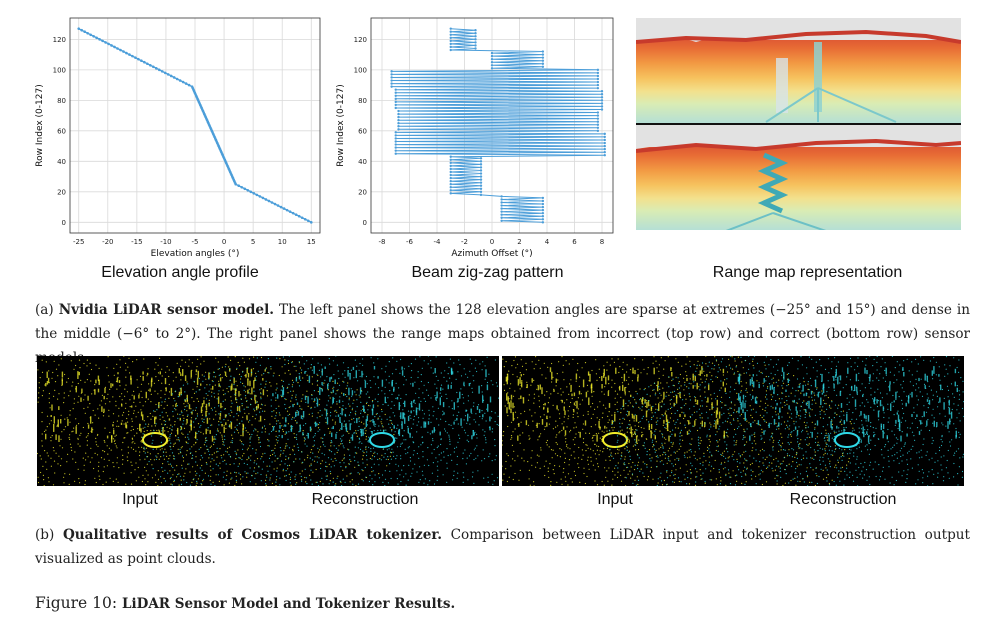 Image resolution: width=1000 pixels, height=626 pixels. Describe the element at coordinates (498, 125) in the screenshot. I see `series-line` at that location.